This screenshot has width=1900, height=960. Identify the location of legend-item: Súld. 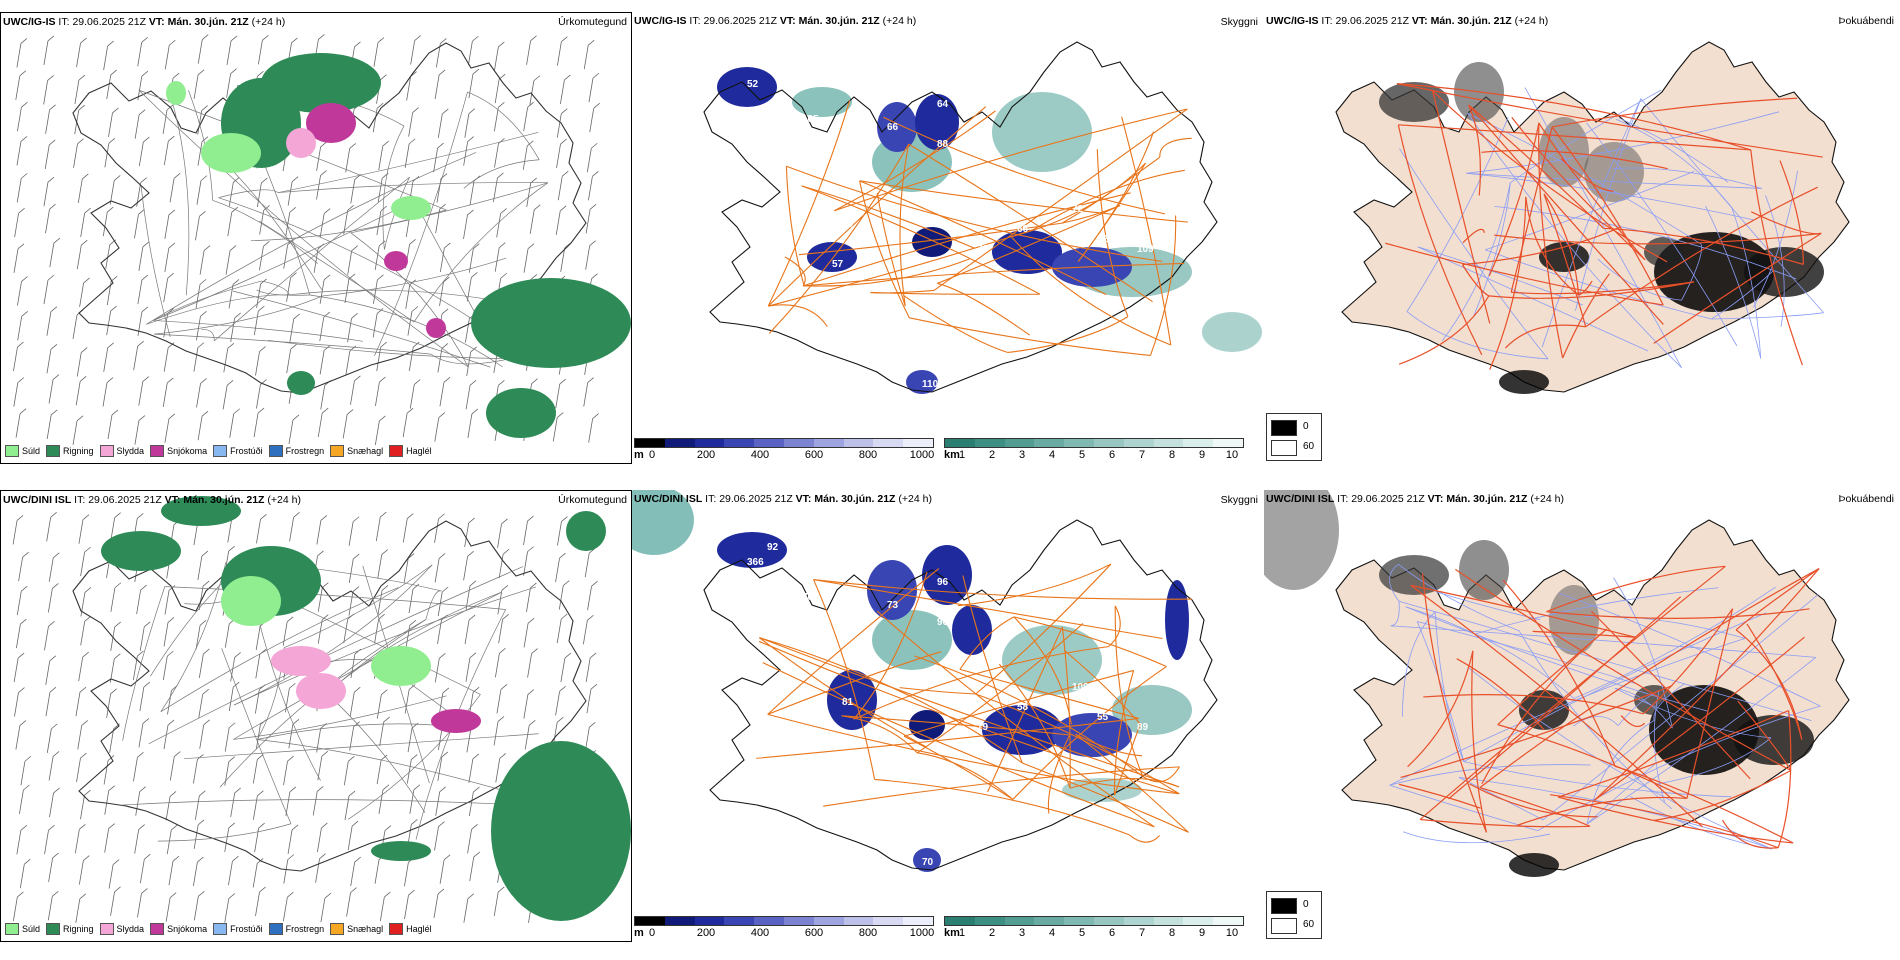
(22, 451).